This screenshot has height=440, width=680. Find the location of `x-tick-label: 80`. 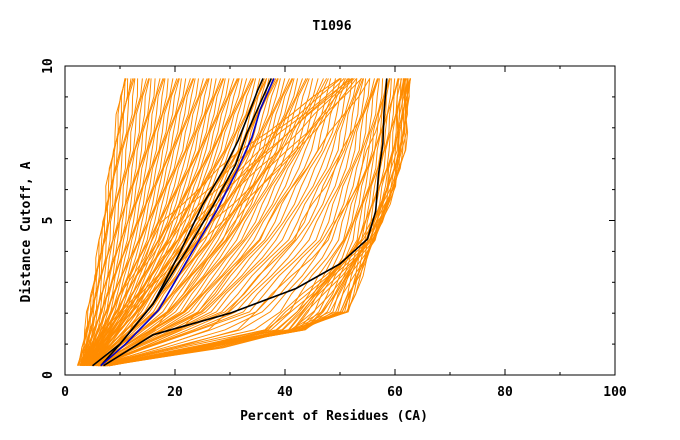

x-tick-label: 80 is located at coordinates (505, 392).